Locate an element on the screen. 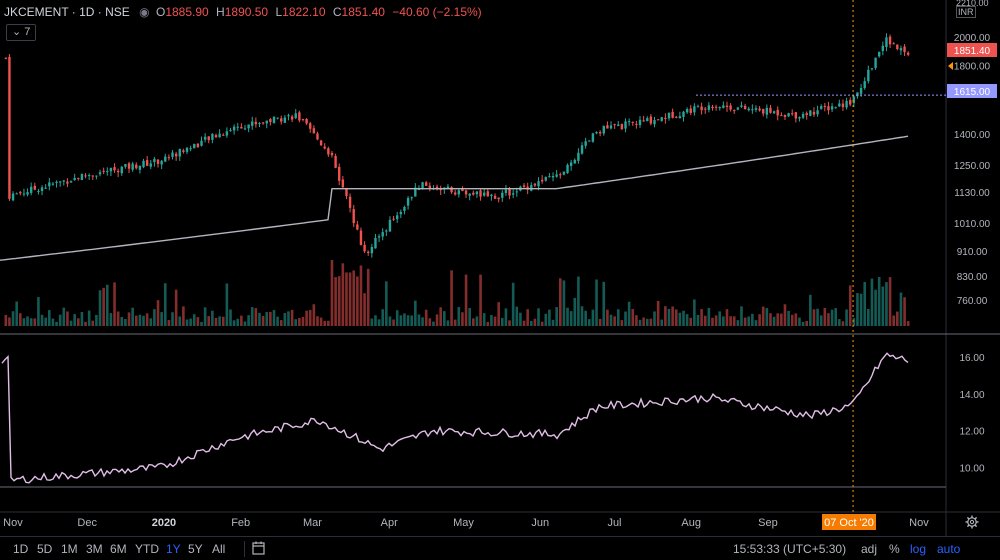 Image resolution: width=1000 pixels, height=560 pixels. log-toggle: log is located at coordinates (918, 549).